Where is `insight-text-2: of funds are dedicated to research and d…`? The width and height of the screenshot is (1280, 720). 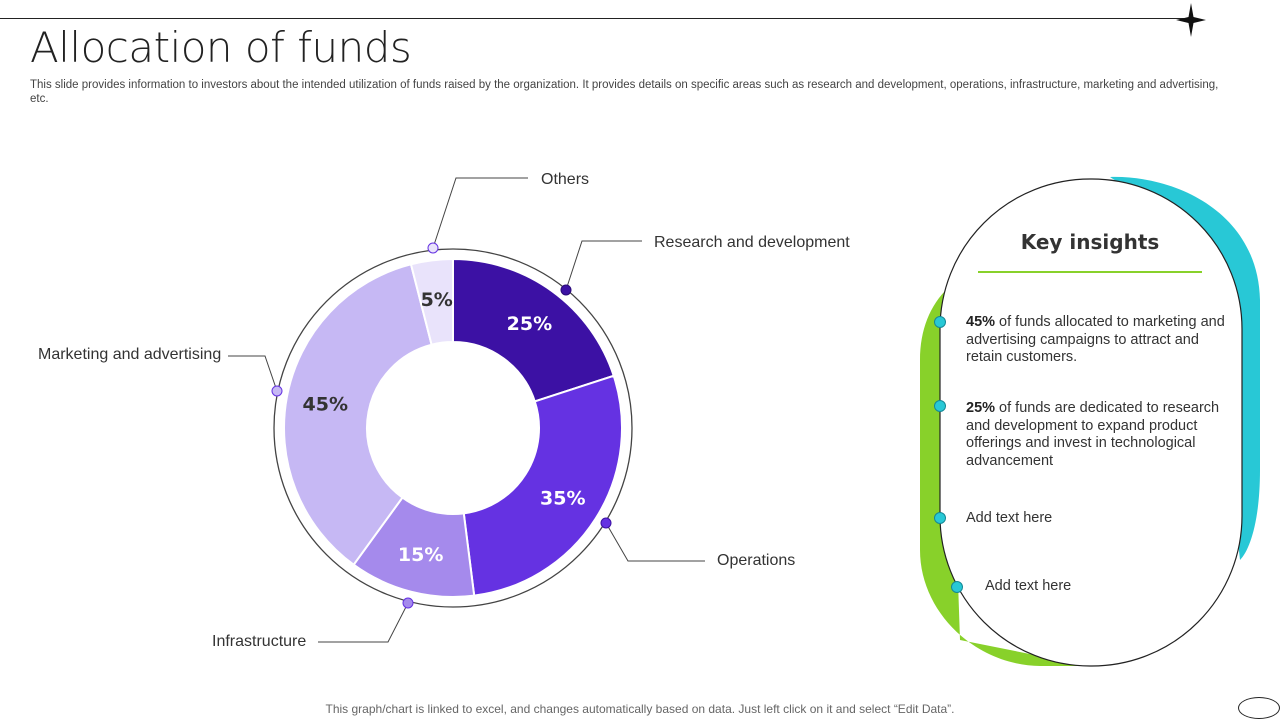 insight-text-2: of funds are dedicated to research and d… is located at coordinates (1093, 434).